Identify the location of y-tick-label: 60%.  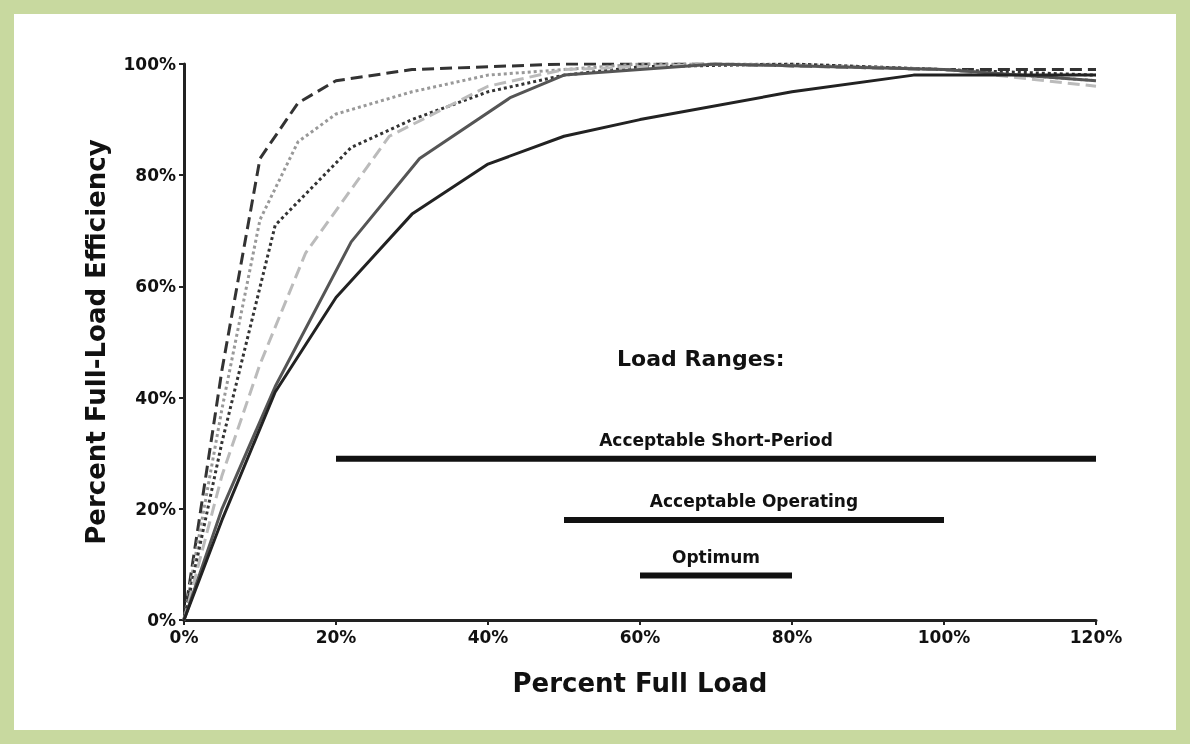
(155, 286).